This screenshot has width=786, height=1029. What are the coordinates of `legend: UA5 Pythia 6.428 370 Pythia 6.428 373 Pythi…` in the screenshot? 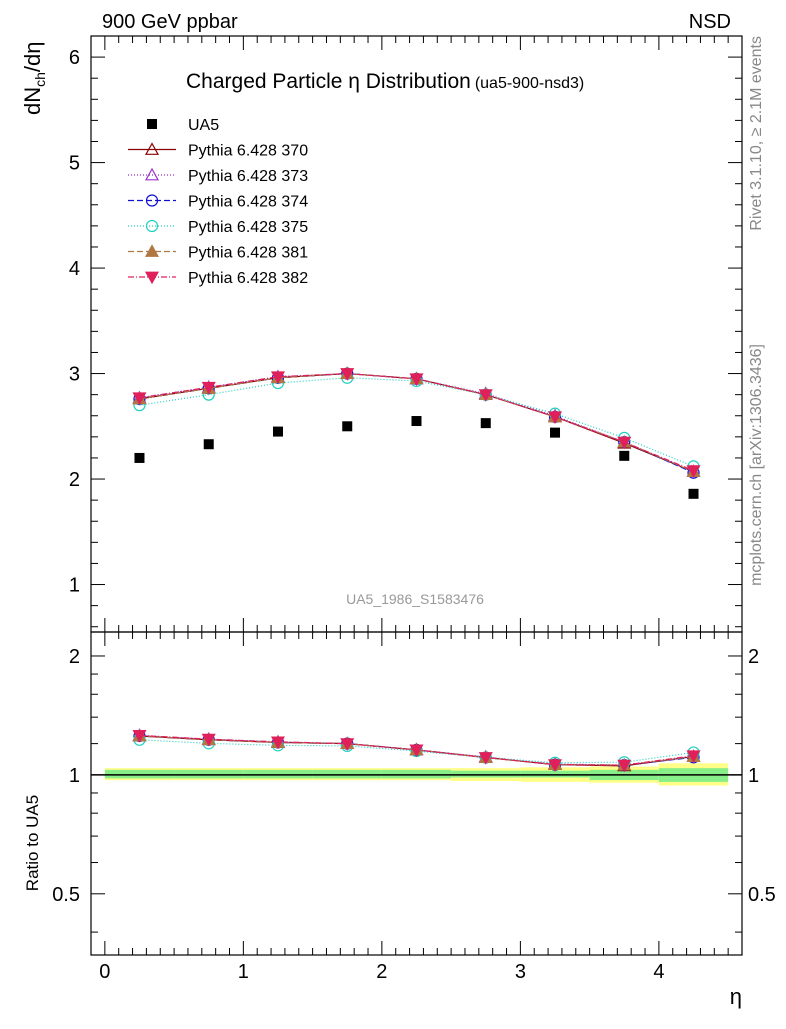 It's located at (218, 202).